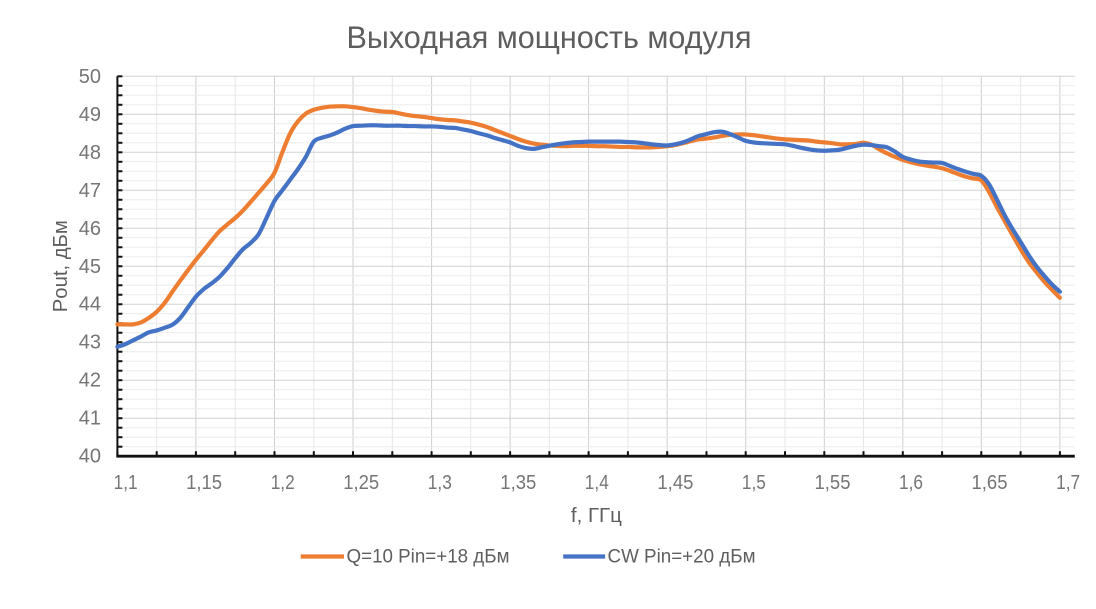  I want to click on svg-text: 46, so click(90, 229).